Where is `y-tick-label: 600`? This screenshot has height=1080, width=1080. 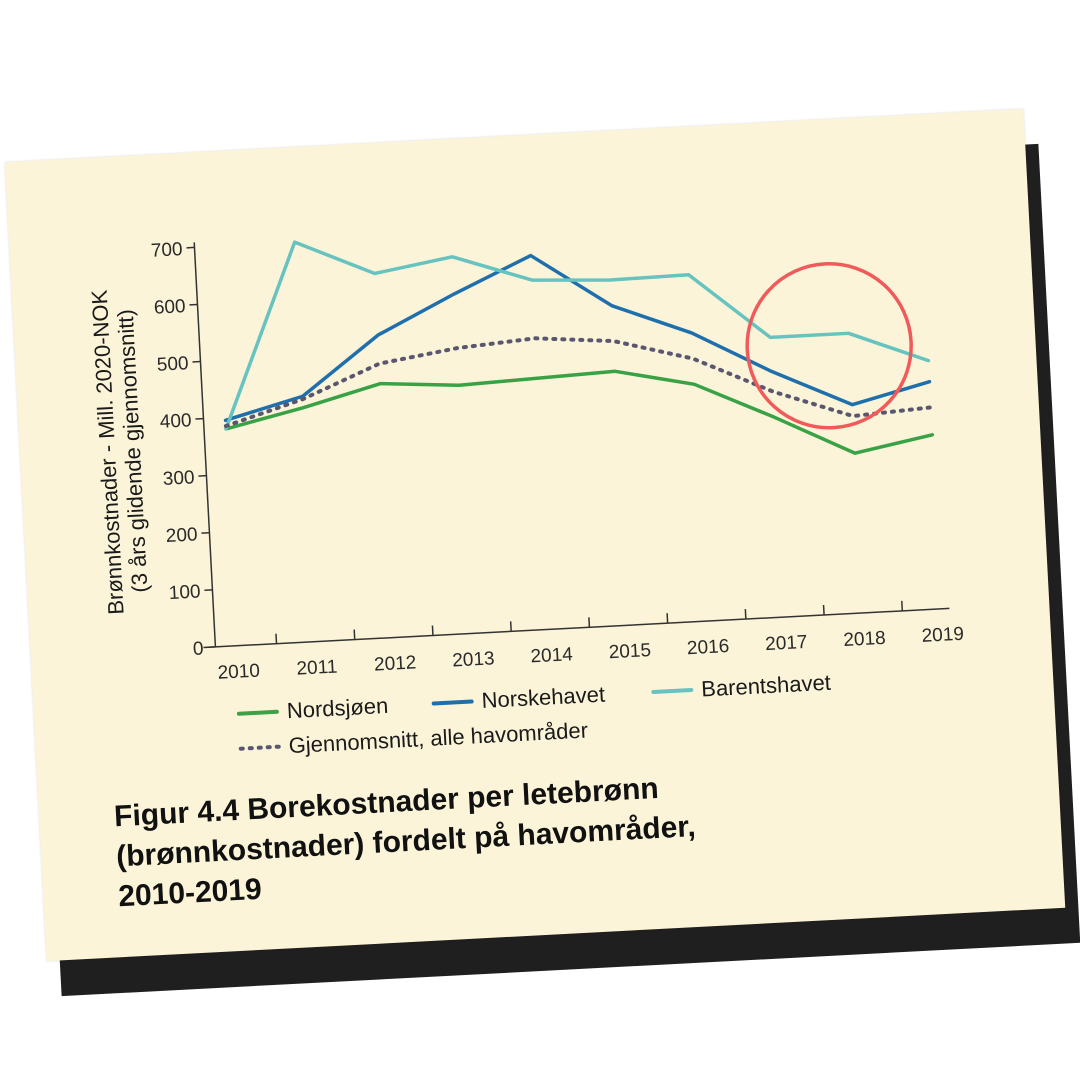
y-tick-label: 600 is located at coordinates (169, 307).